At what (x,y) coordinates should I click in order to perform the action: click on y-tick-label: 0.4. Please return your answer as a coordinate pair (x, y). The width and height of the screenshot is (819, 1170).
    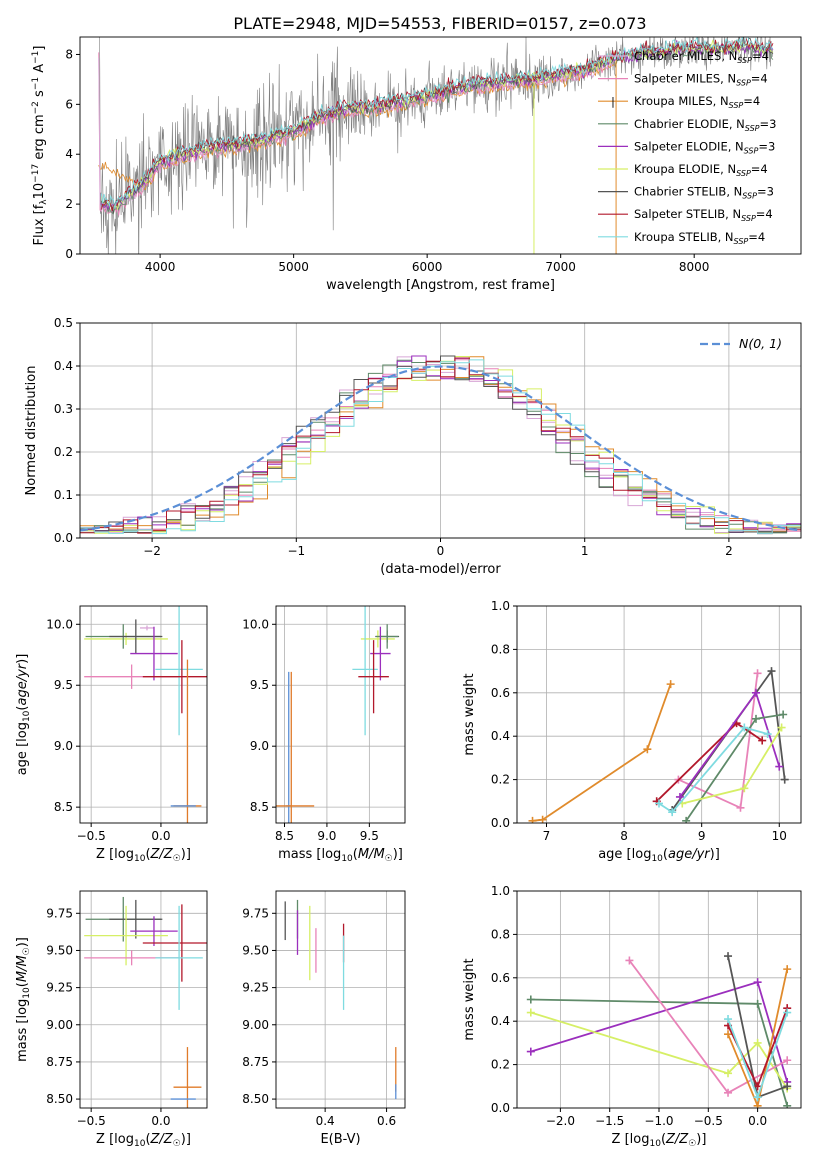
    Looking at the image, I should click on (63, 366).